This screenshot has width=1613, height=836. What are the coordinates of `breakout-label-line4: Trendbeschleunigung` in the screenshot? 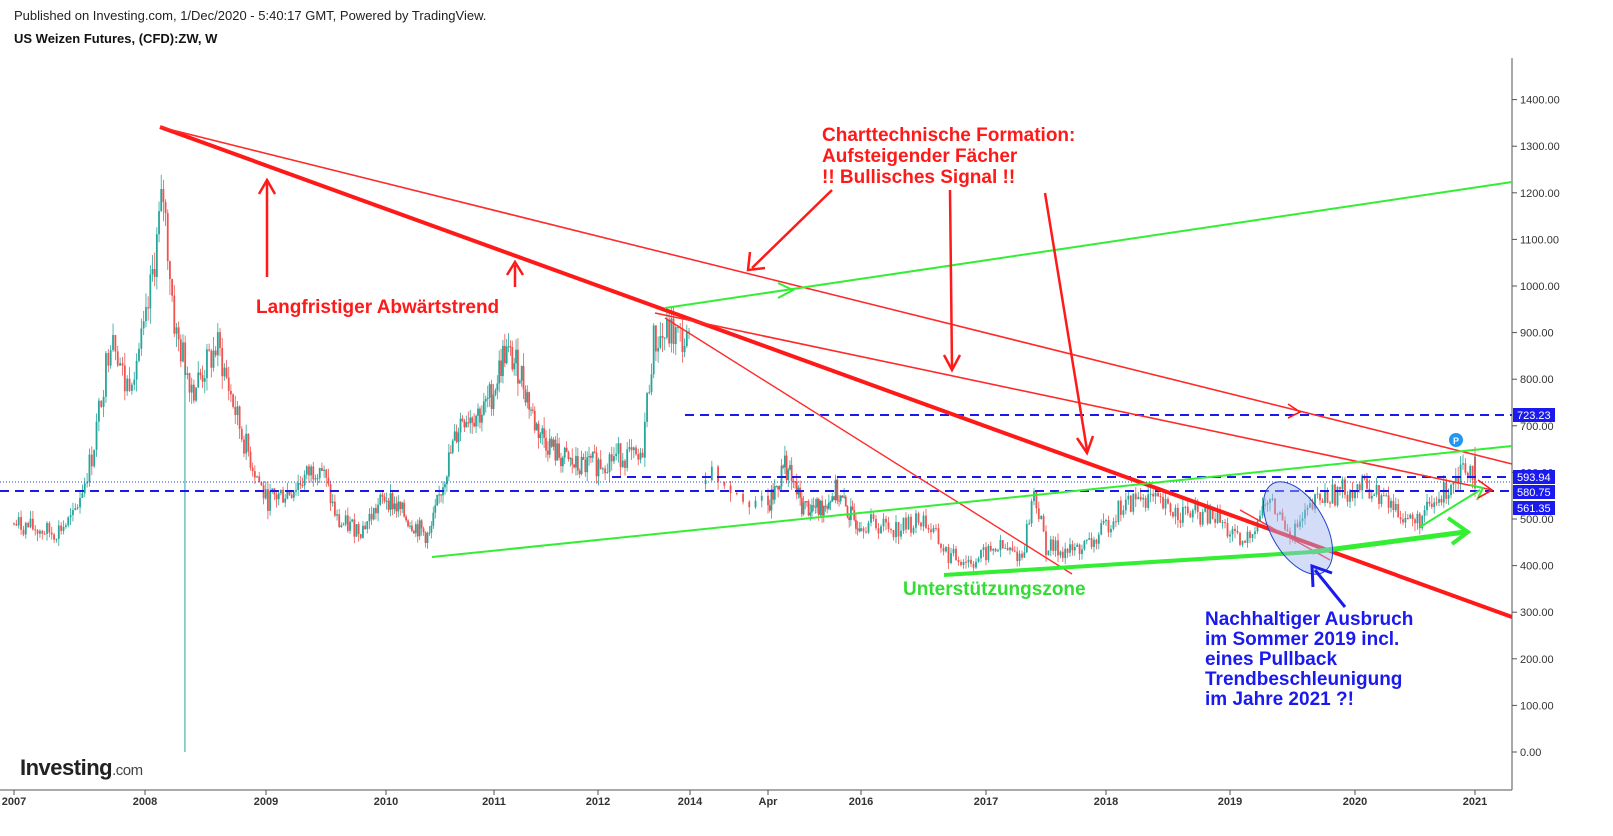 It's located at (1303, 679).